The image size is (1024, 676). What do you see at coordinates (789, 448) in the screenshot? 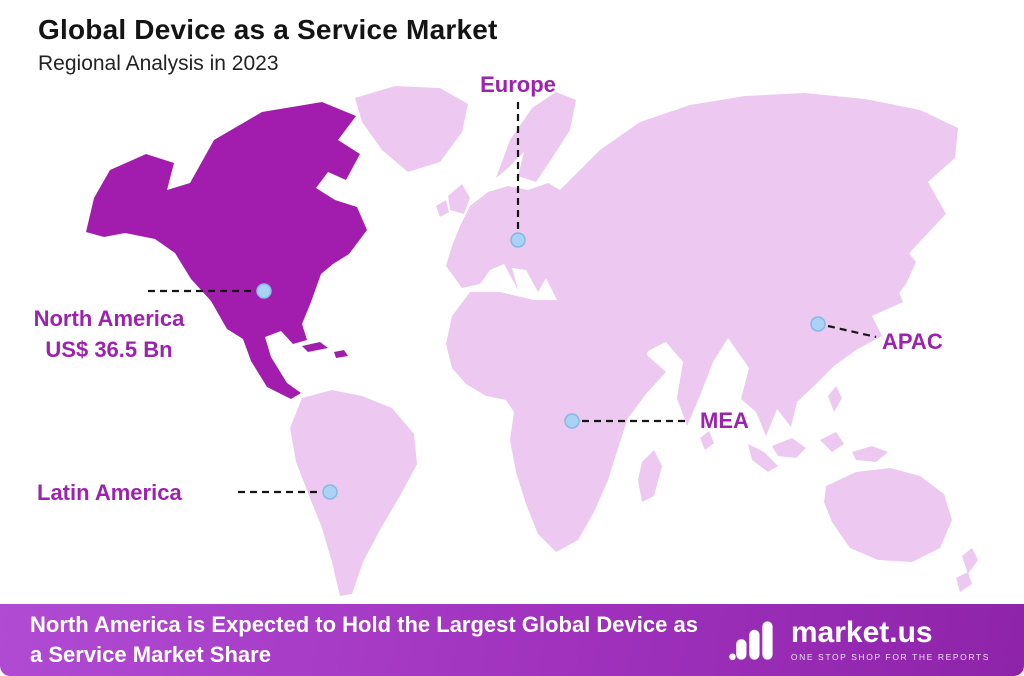
I see `region-borneo` at bounding box center [789, 448].